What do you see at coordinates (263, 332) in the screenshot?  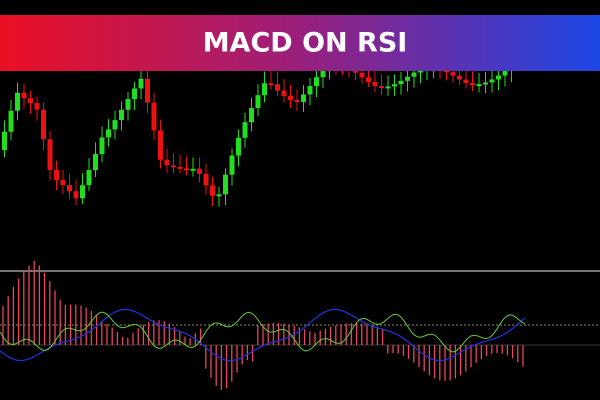 I see `rsi-line` at bounding box center [263, 332].